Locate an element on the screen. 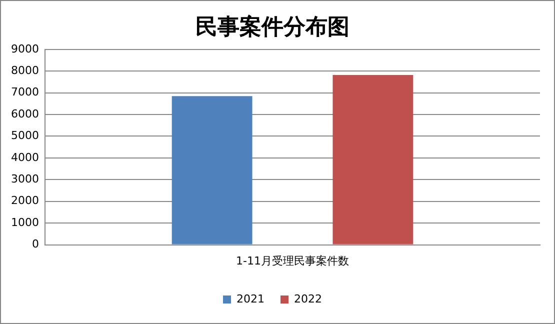  y-tick-label: 2000 is located at coordinates (24, 201).